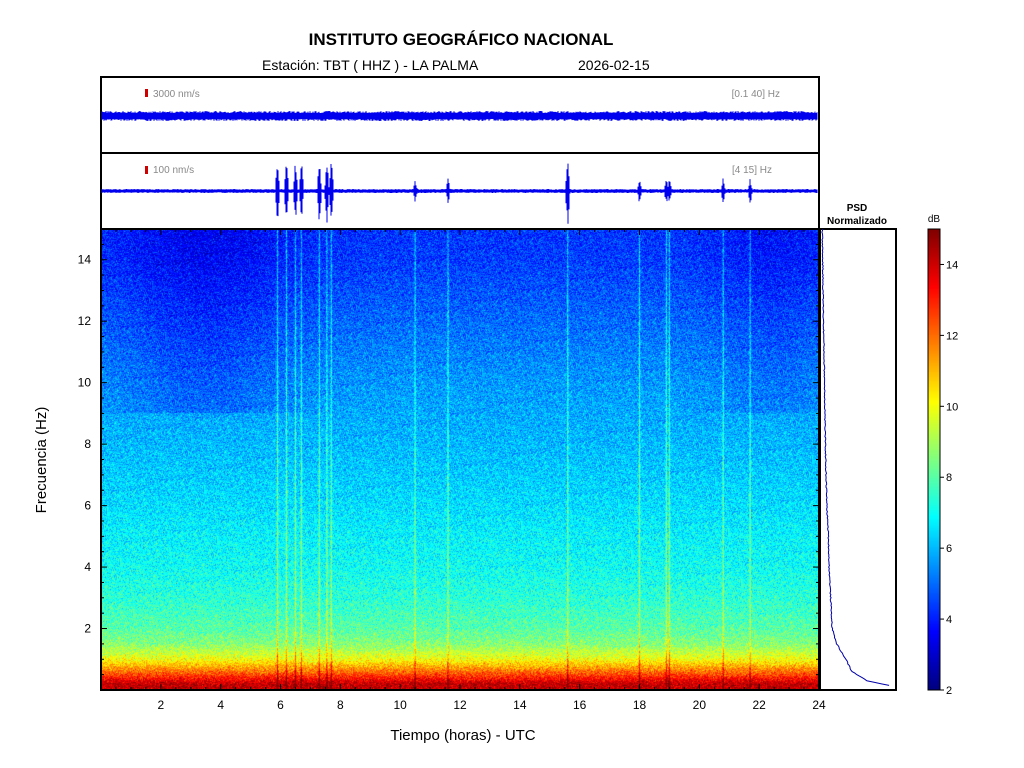 Image resolution: width=1024 pixels, height=768 pixels. Describe the element at coordinates (176, 94) in the screenshot. I see `trace-scale-label: 3000 nm/s` at that location.